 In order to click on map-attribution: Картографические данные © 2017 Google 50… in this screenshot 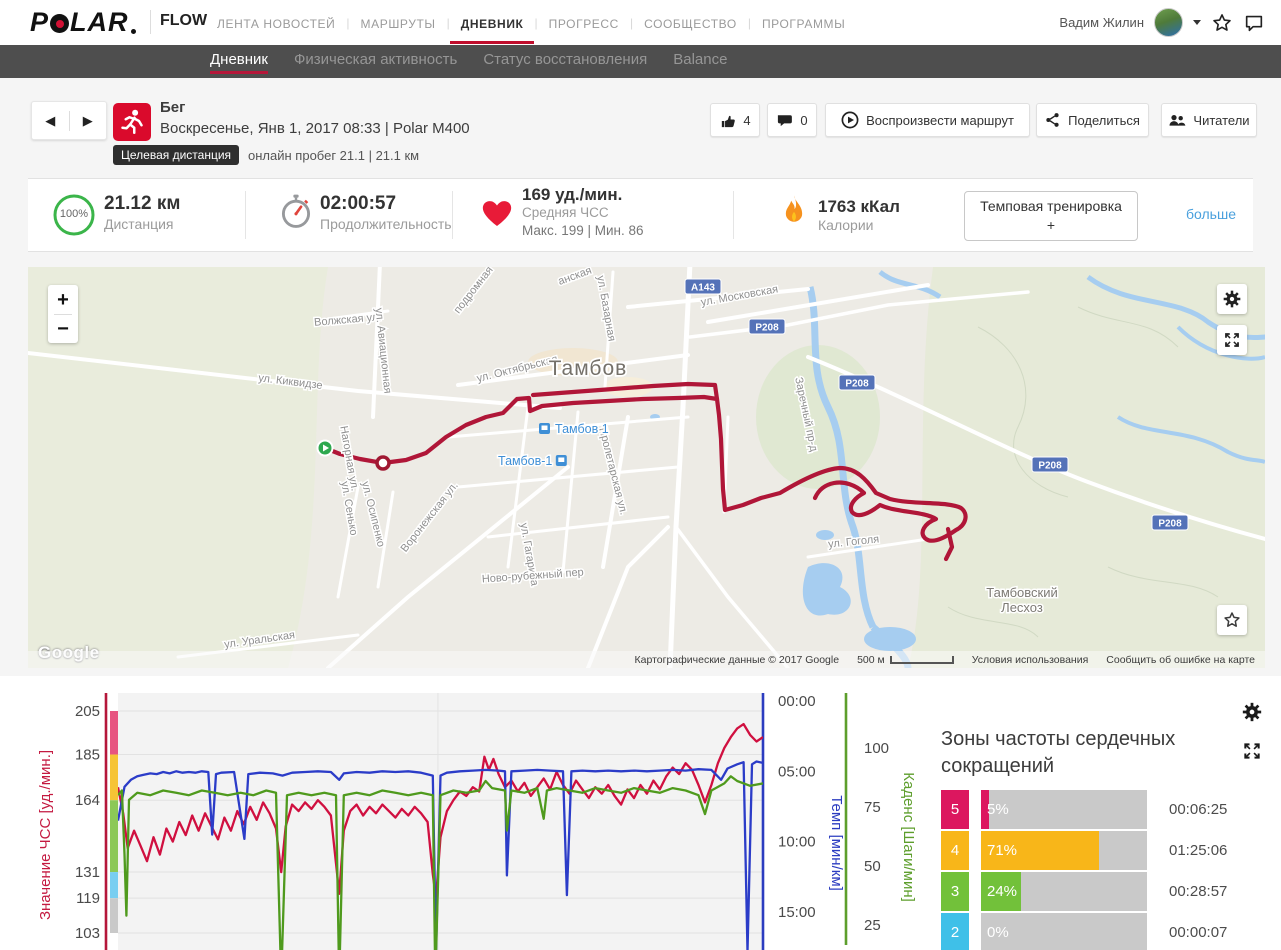, I will do `click(646, 659)`.